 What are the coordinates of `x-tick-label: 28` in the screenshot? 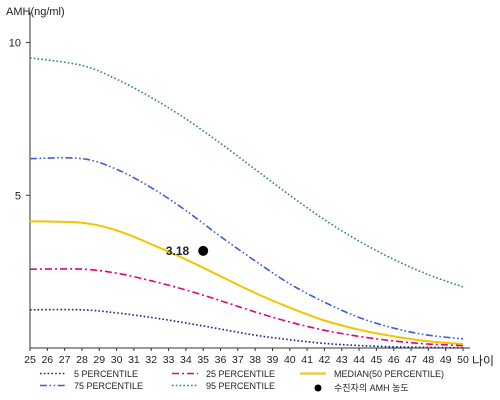 It's located at (82, 360).